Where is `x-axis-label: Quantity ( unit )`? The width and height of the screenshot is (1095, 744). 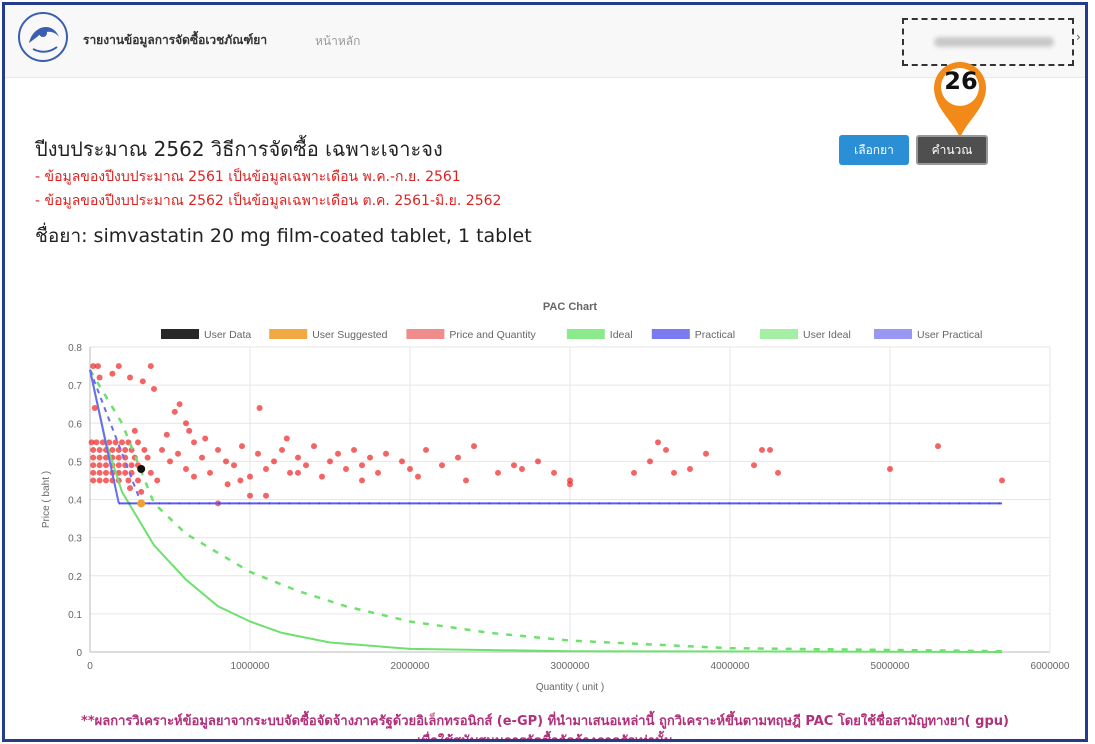
x-axis-label: Quantity ( unit ) is located at coordinates (570, 687).